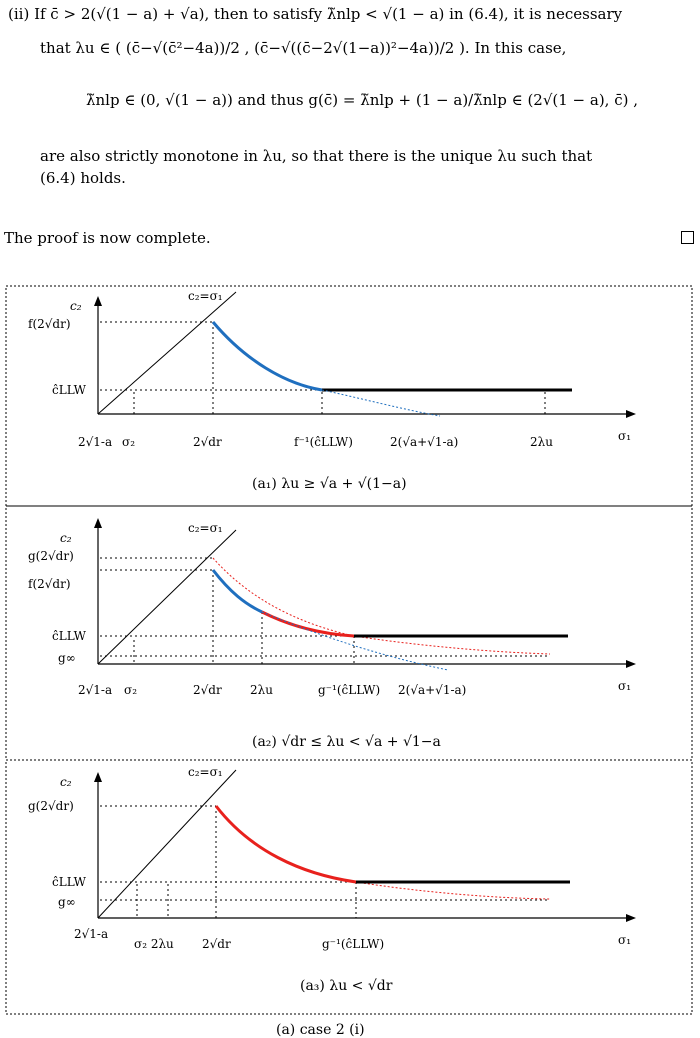 This screenshot has width=700, height=1038. Describe the element at coordinates (329, 484) in the screenshot. I see `panel-a1-caption: (a₁) λu ≥ √a + √(1−a)` at that location.